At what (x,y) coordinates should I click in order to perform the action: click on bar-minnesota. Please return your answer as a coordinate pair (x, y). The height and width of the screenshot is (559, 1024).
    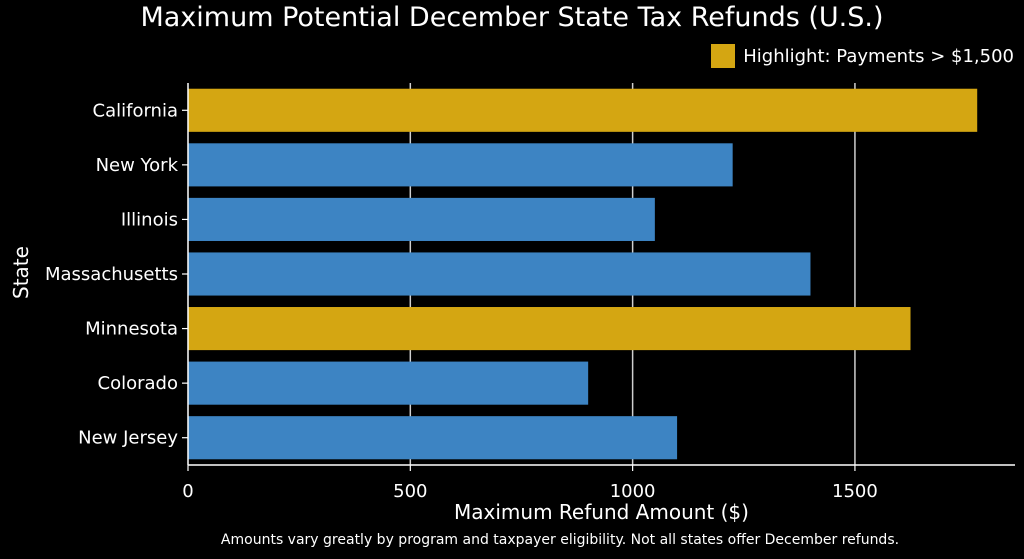
    Looking at the image, I should click on (549, 329).